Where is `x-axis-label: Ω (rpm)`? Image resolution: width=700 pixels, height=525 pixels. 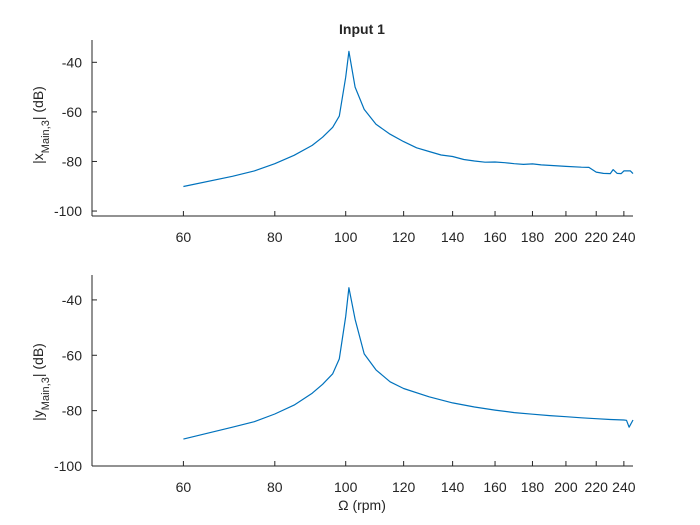 x-axis-label: Ω (rpm) is located at coordinates (362, 505).